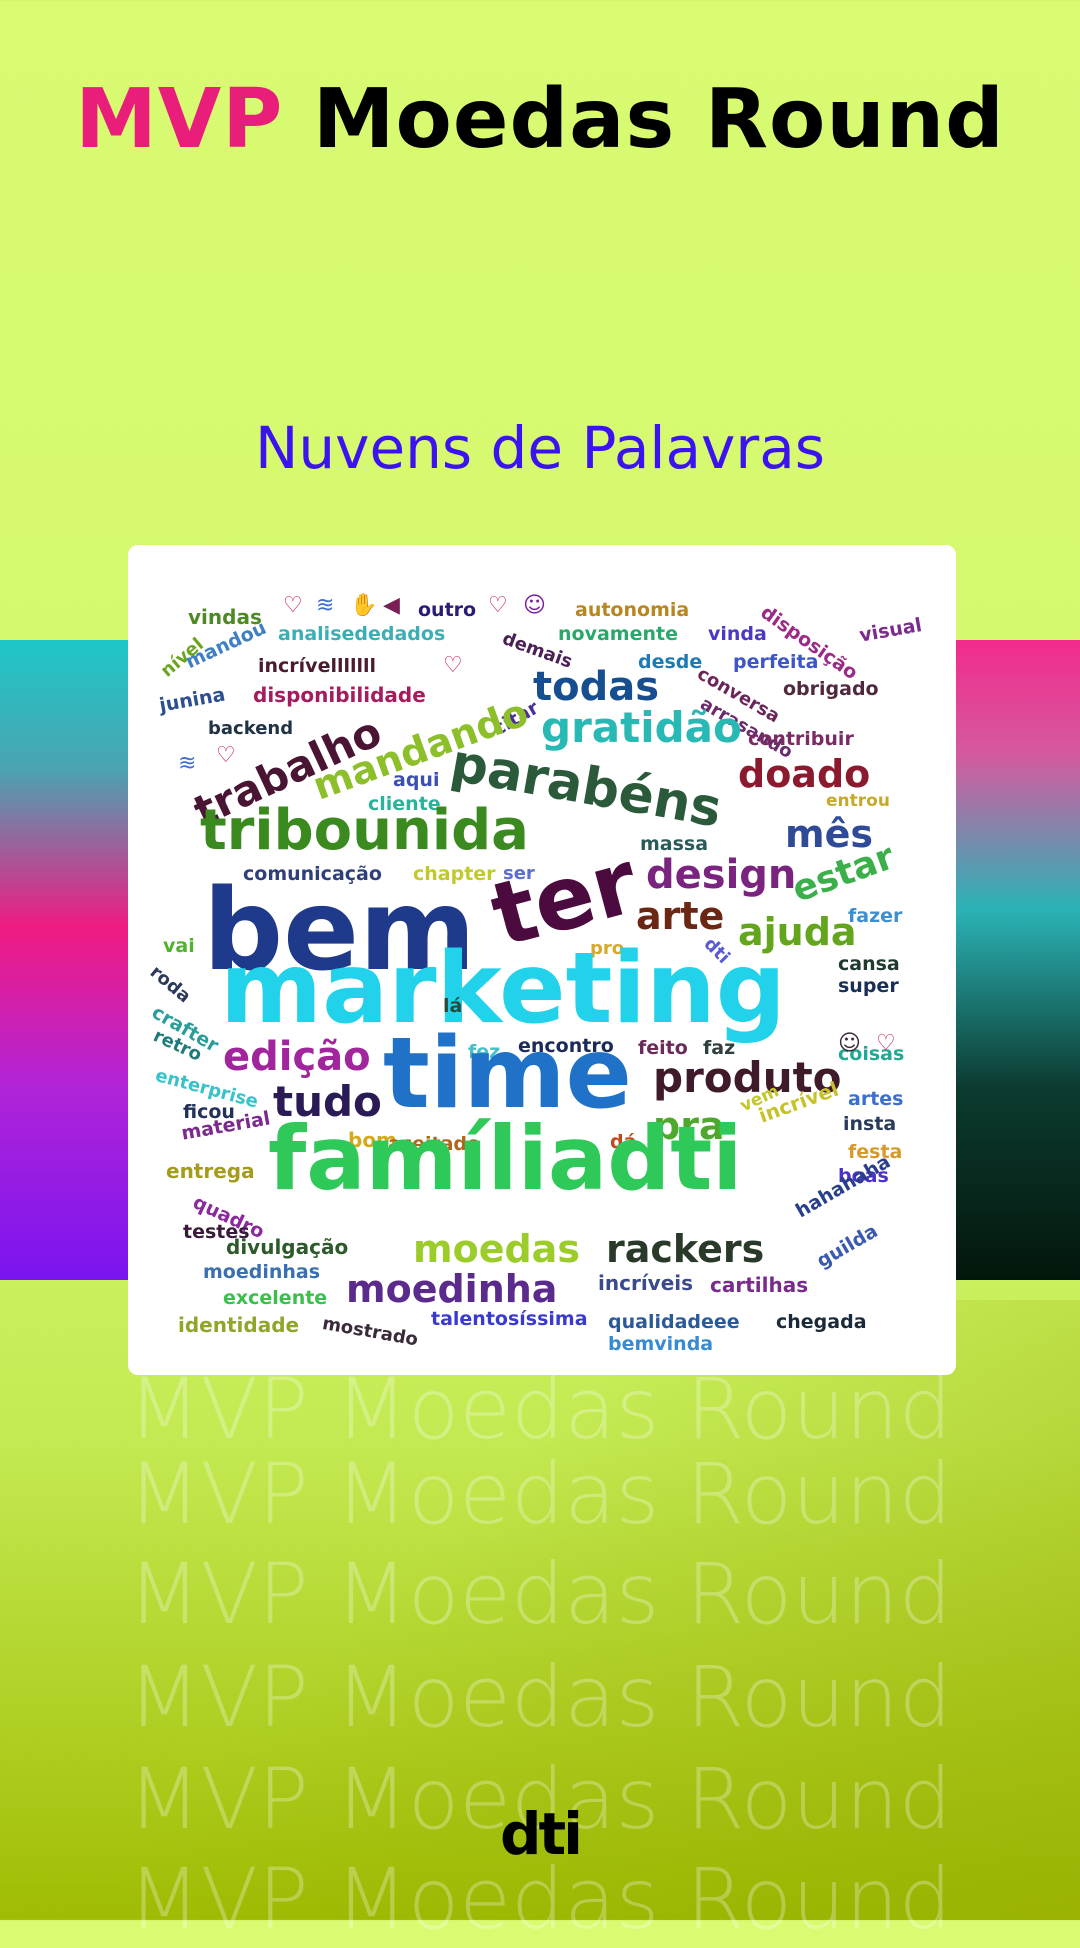  Describe the element at coordinates (179, 119) in the screenshot. I see `title-highlight: MVP` at that location.